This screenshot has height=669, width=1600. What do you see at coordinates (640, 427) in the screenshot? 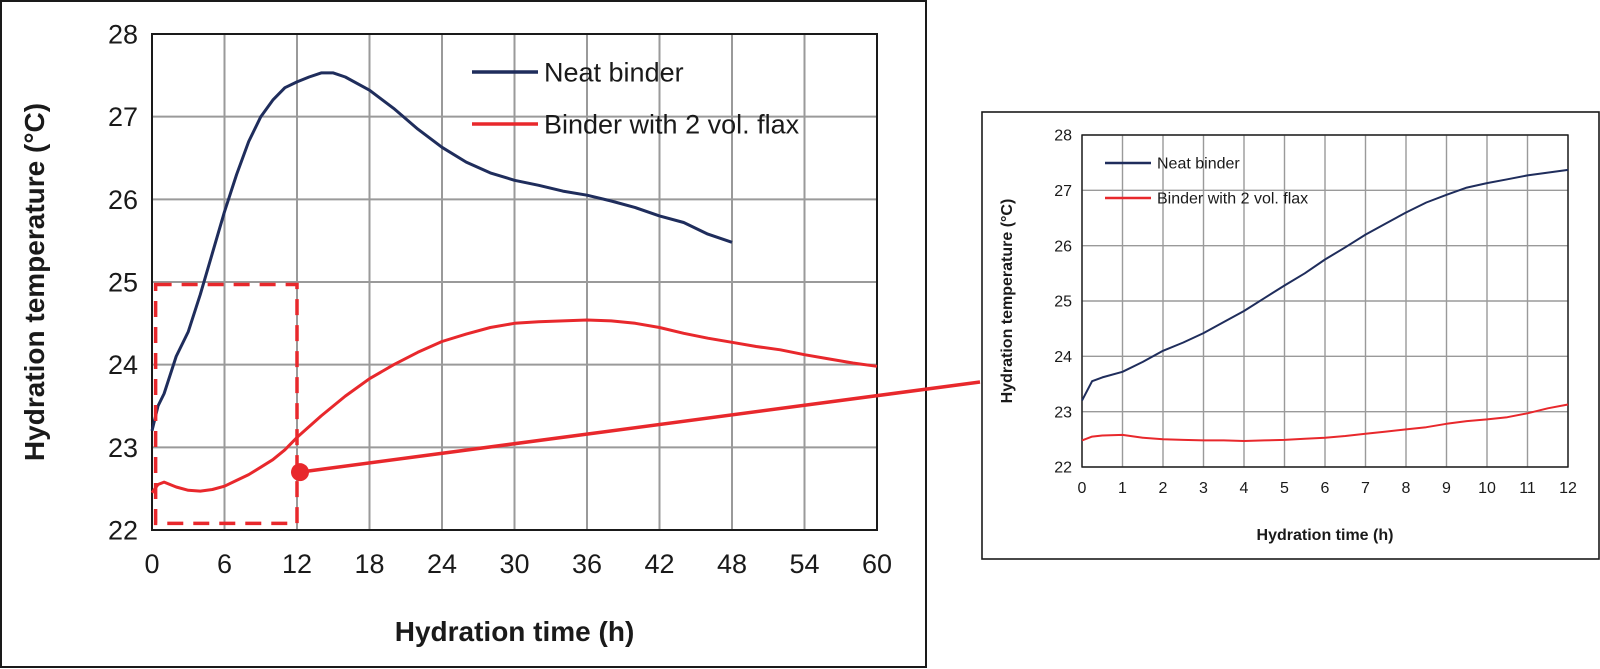
I see `callout-line` at bounding box center [640, 427].